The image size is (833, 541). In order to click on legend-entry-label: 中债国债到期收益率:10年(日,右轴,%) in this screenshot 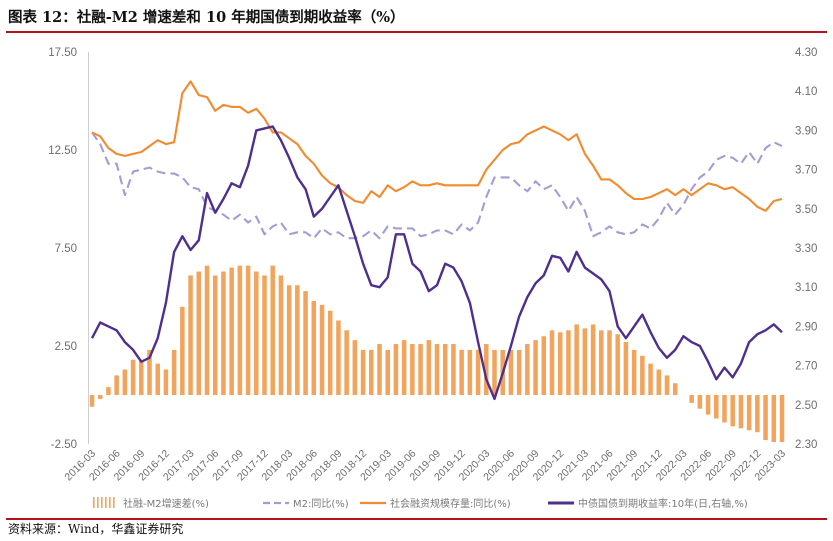, I will do `click(663, 503)`.